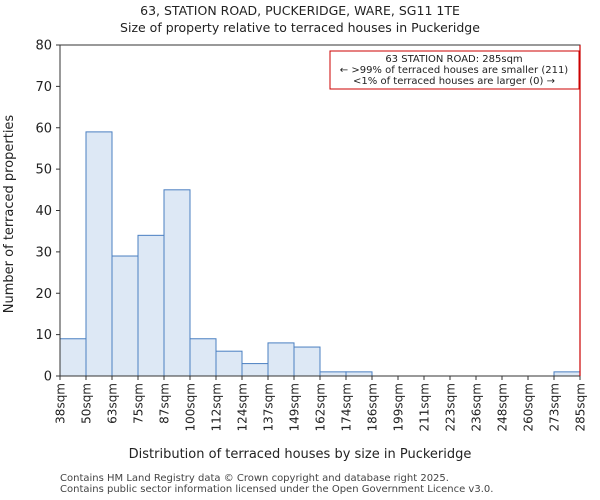  Describe the element at coordinates (347, 407) in the screenshot. I see `x-tick-label: 174sqm` at that location.